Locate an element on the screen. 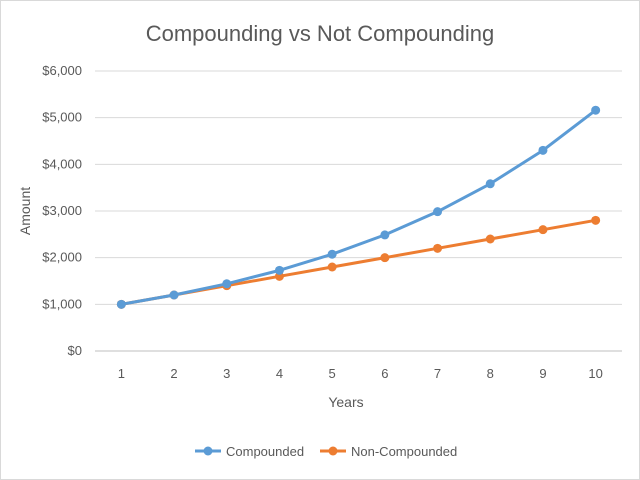 The image size is (640, 480). x-tick-label: 8 is located at coordinates (490, 373).